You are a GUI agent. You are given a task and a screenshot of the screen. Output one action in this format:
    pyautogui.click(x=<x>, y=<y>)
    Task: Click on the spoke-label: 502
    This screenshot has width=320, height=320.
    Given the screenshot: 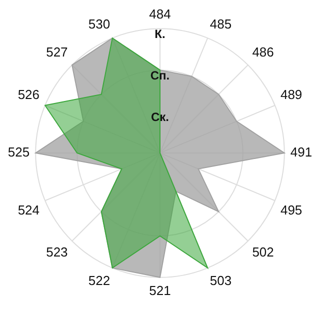 What is the action you would take?
    pyautogui.click(x=263, y=252)
    